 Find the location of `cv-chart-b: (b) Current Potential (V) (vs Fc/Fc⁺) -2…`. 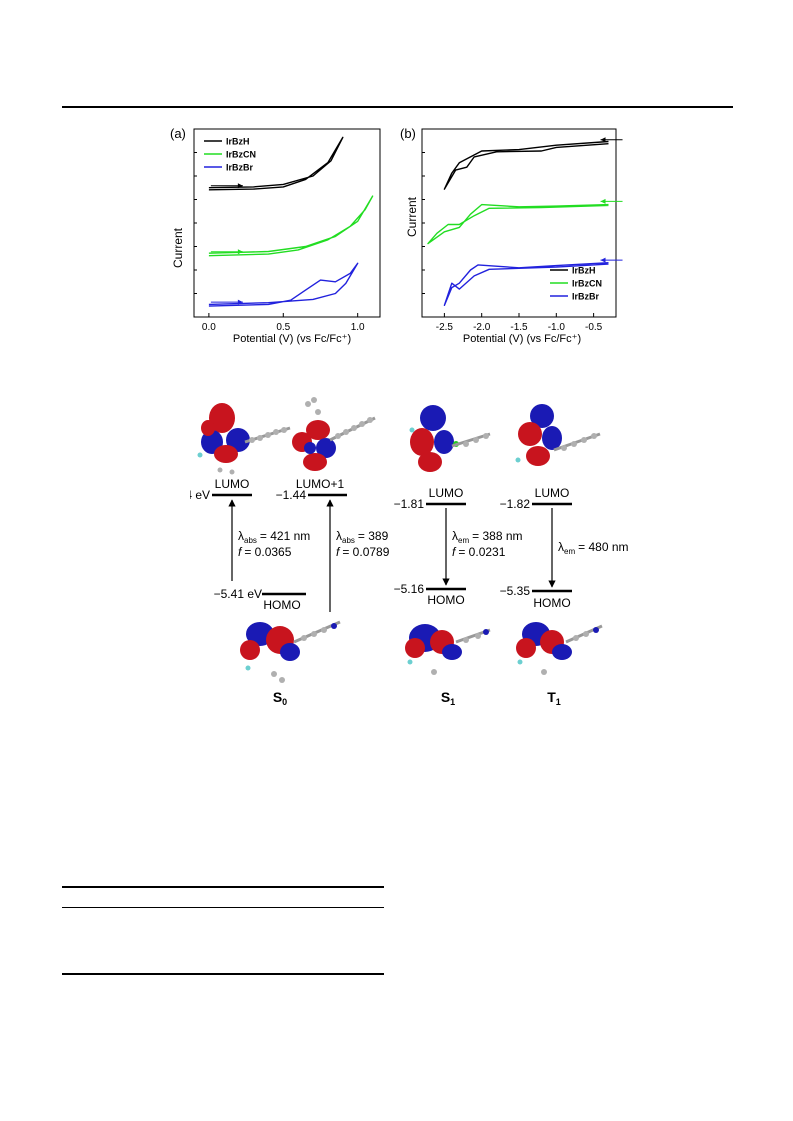

cv-chart-b: (b) Current Potential (V) (vs Fc/Fc⁺) -2… is located at coordinates (511, 235).